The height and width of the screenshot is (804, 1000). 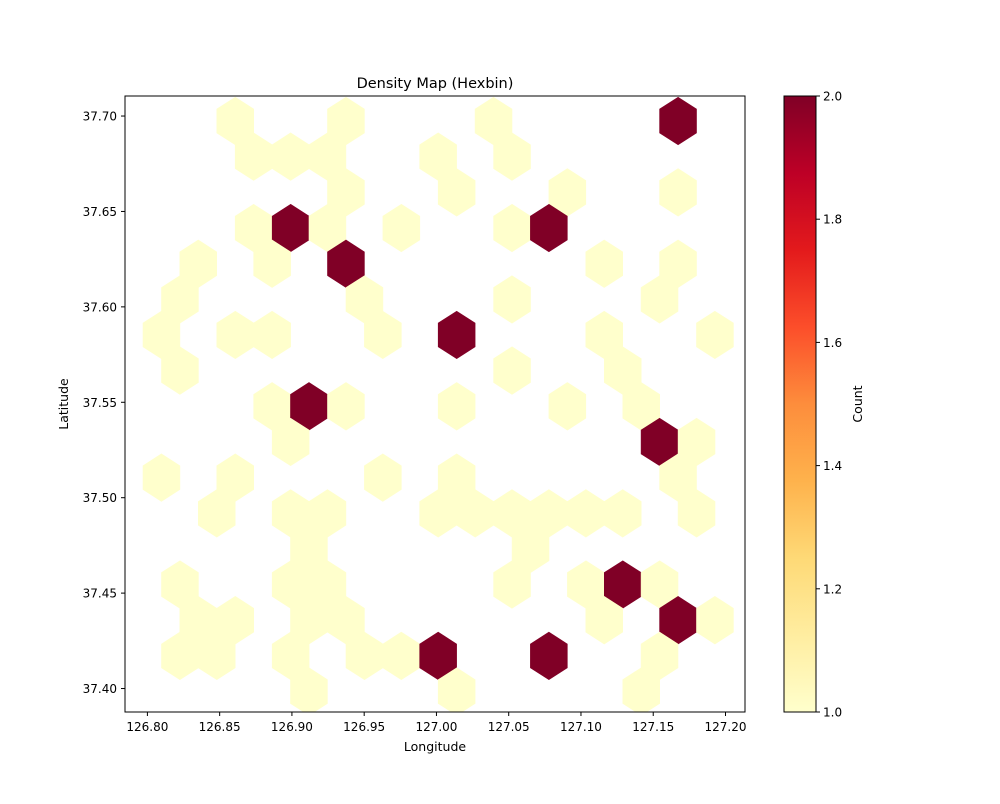 What do you see at coordinates (292, 727) in the screenshot?
I see `x-tick-label: 126.90` at bounding box center [292, 727].